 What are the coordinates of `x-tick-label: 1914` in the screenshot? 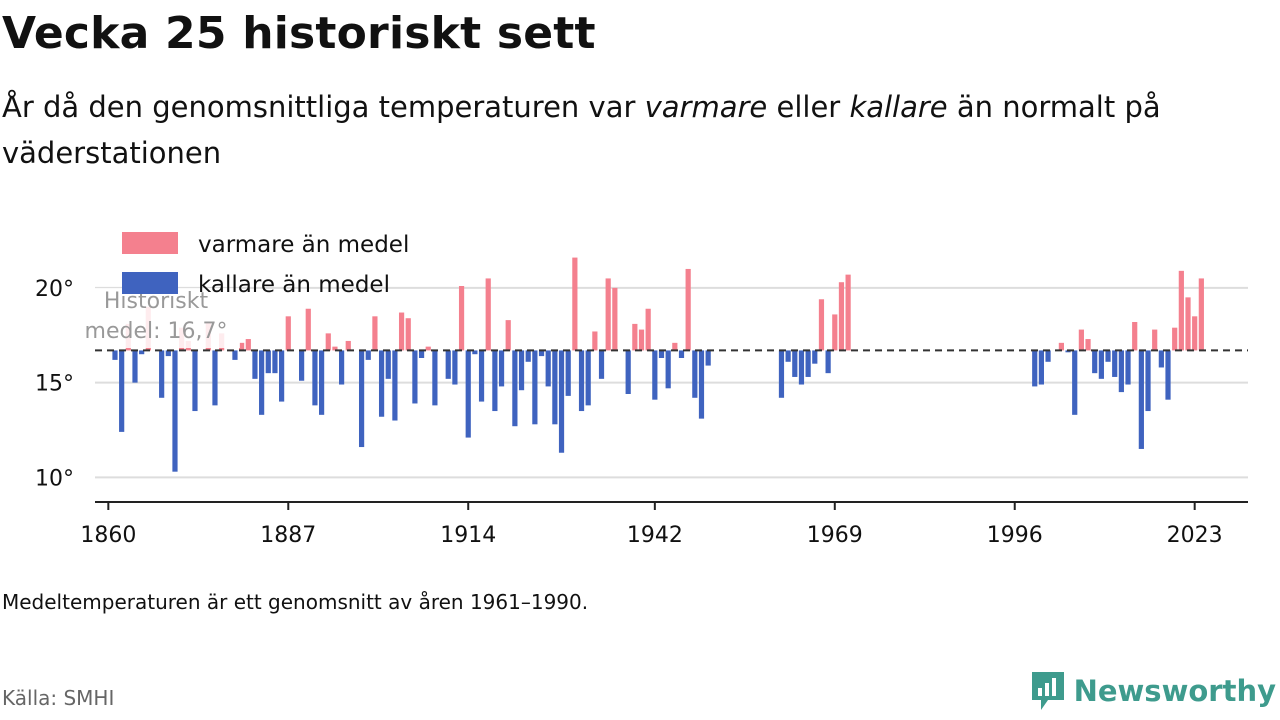 It's located at (468, 535).